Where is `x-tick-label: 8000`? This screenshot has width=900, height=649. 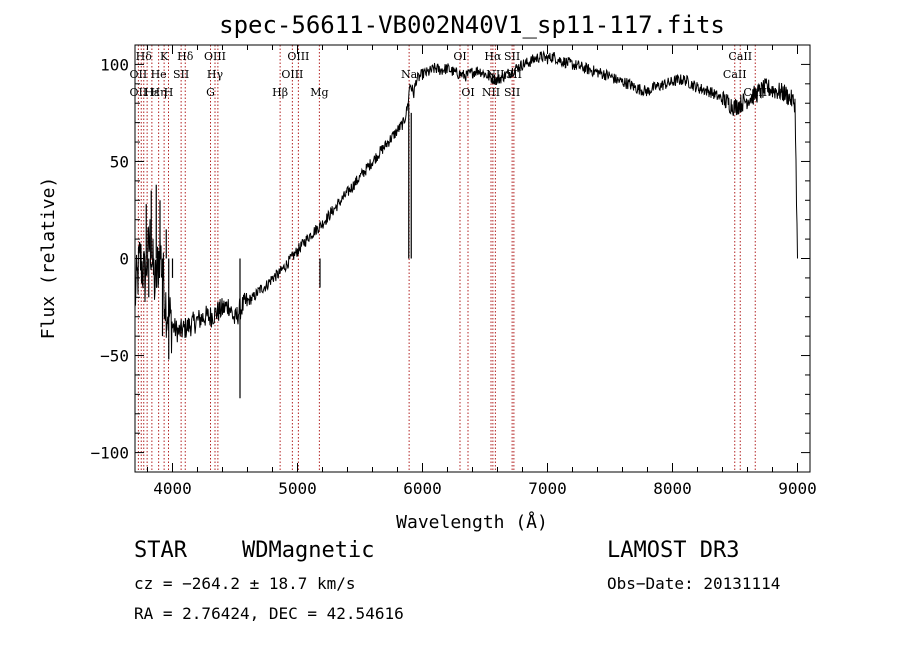 x-tick-label: 8000 is located at coordinates (672, 488).